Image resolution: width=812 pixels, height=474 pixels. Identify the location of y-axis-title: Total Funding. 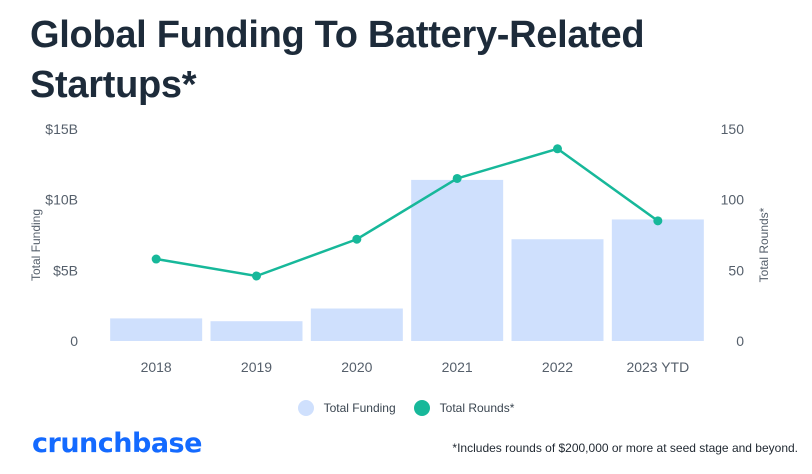
(36, 245).